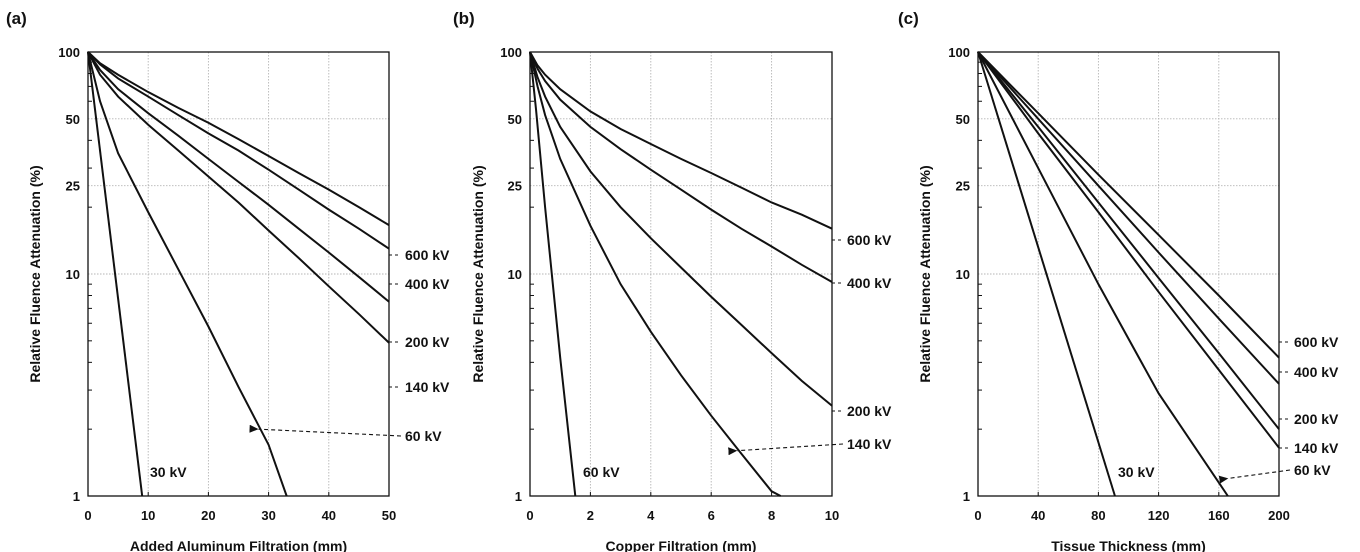 This screenshot has height=552, width=1360. What do you see at coordinates (963, 119) in the screenshot?
I see `panel-c-ytick-label: 50` at bounding box center [963, 119].